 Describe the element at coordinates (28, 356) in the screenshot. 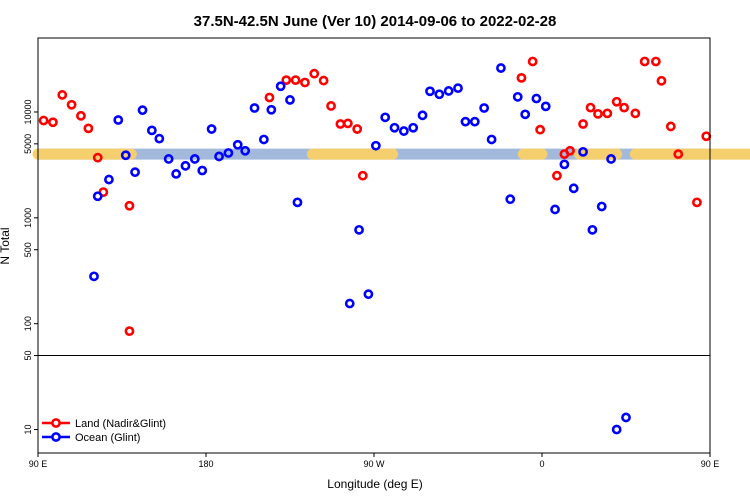

I see `y-tick-label: 50` at that location.